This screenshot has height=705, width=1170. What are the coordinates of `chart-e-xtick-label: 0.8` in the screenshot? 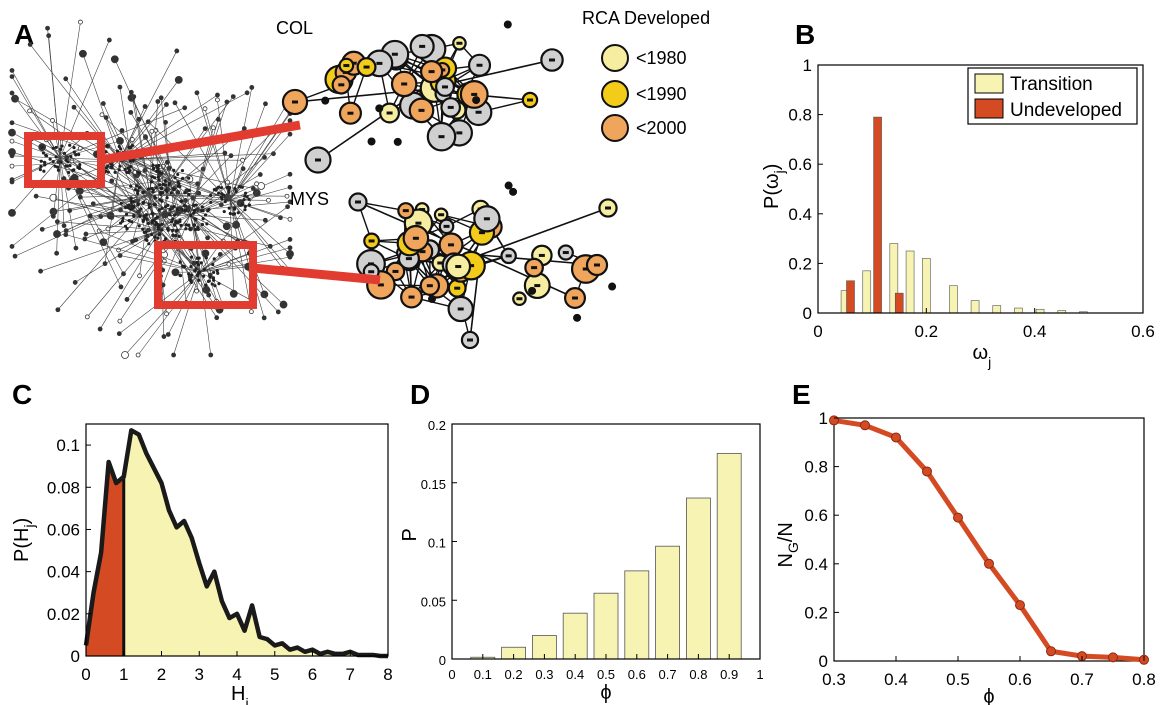 It's located at (1144, 679).